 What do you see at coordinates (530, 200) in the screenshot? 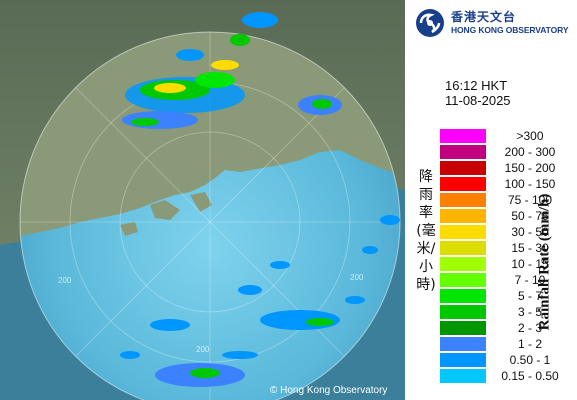
I see `legend-label: 75 - 100` at bounding box center [530, 200].